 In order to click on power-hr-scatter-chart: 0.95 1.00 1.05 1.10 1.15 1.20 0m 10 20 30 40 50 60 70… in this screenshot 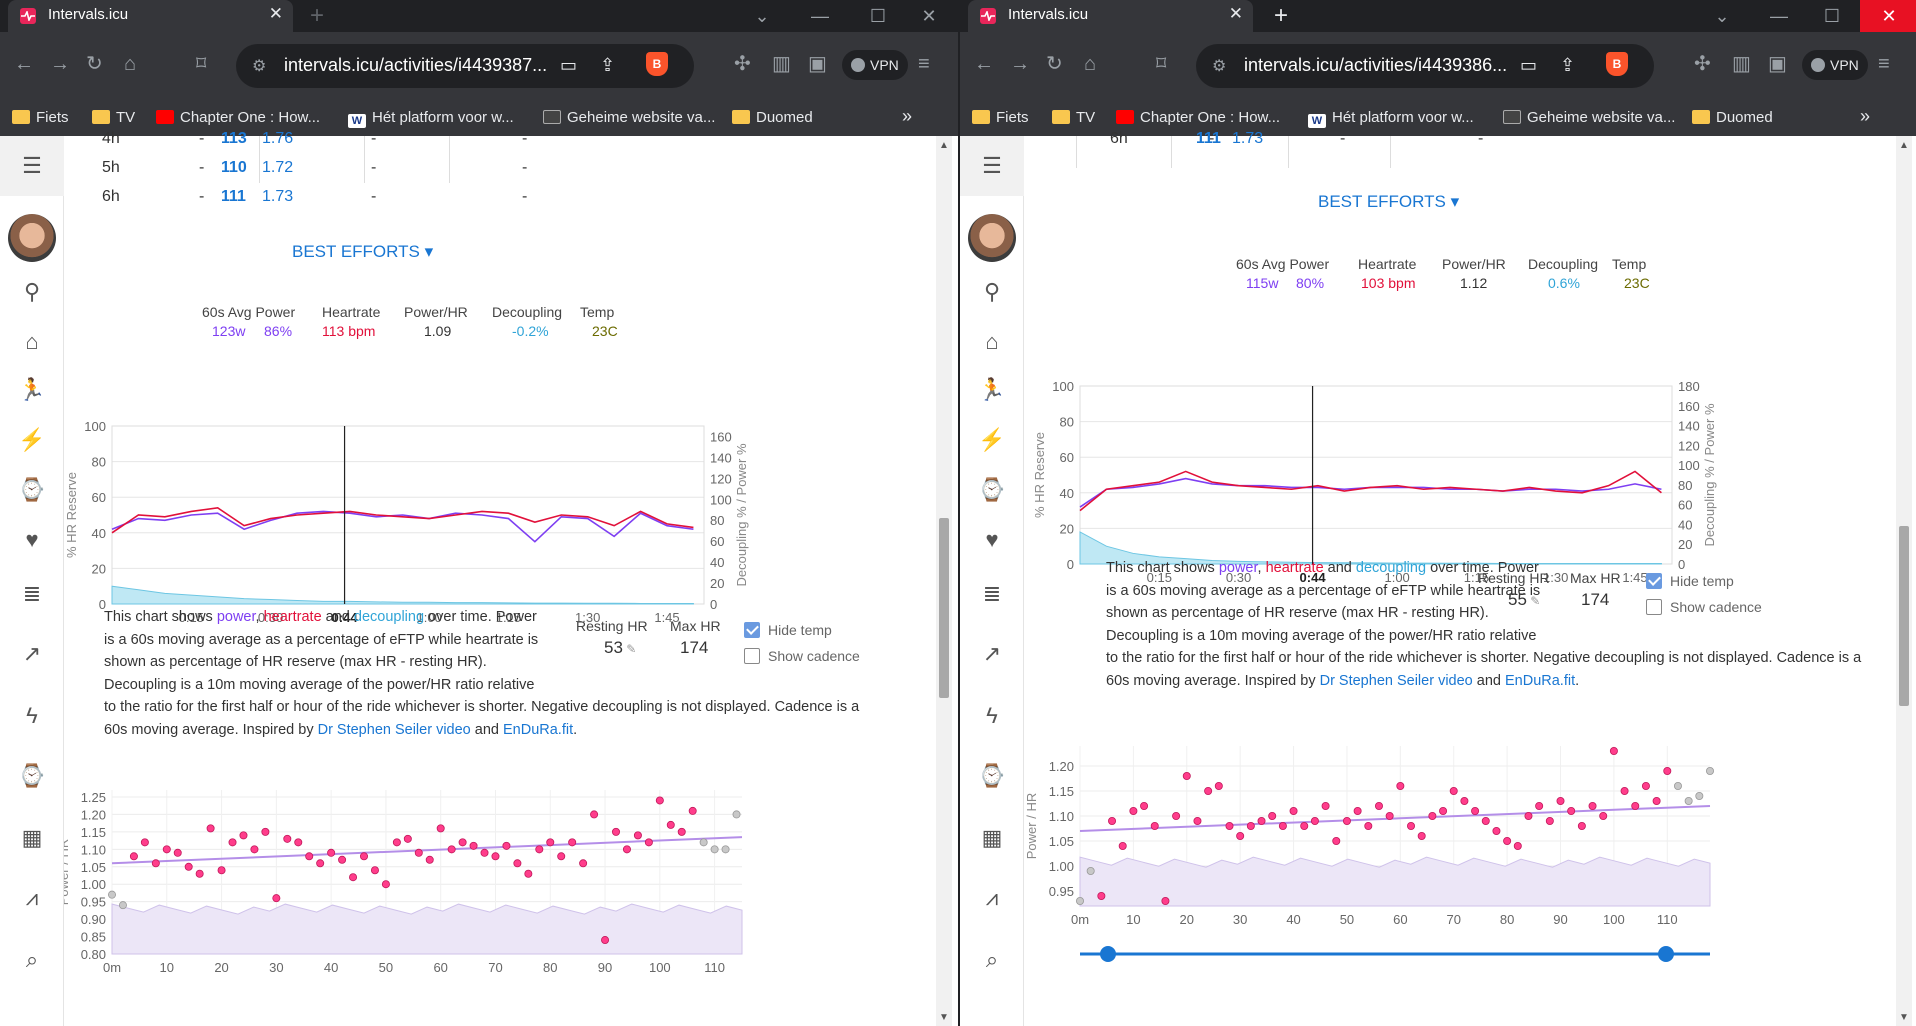, I will do `click(1461, 876)`.